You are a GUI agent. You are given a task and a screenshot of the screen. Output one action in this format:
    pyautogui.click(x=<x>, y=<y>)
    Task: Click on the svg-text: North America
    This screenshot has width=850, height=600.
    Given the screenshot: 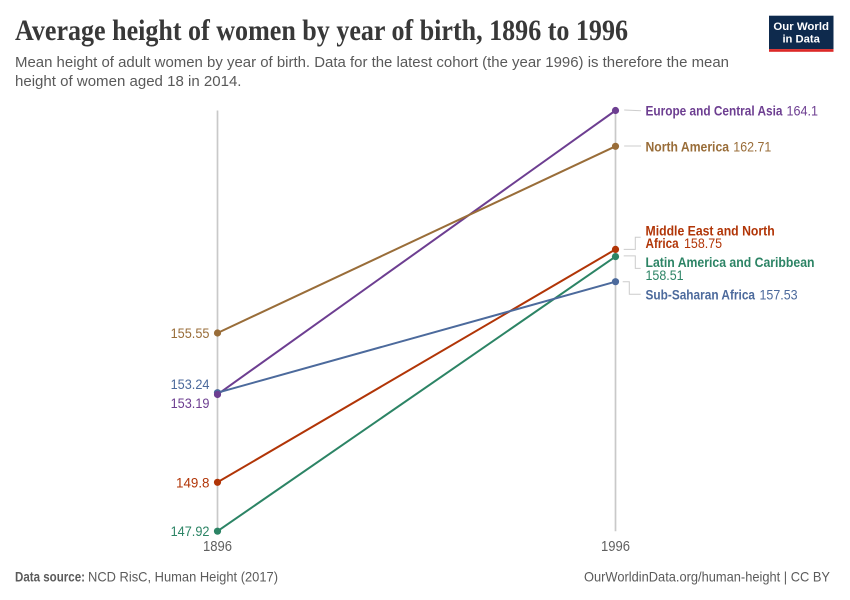 What is the action you would take?
    pyautogui.click(x=688, y=146)
    